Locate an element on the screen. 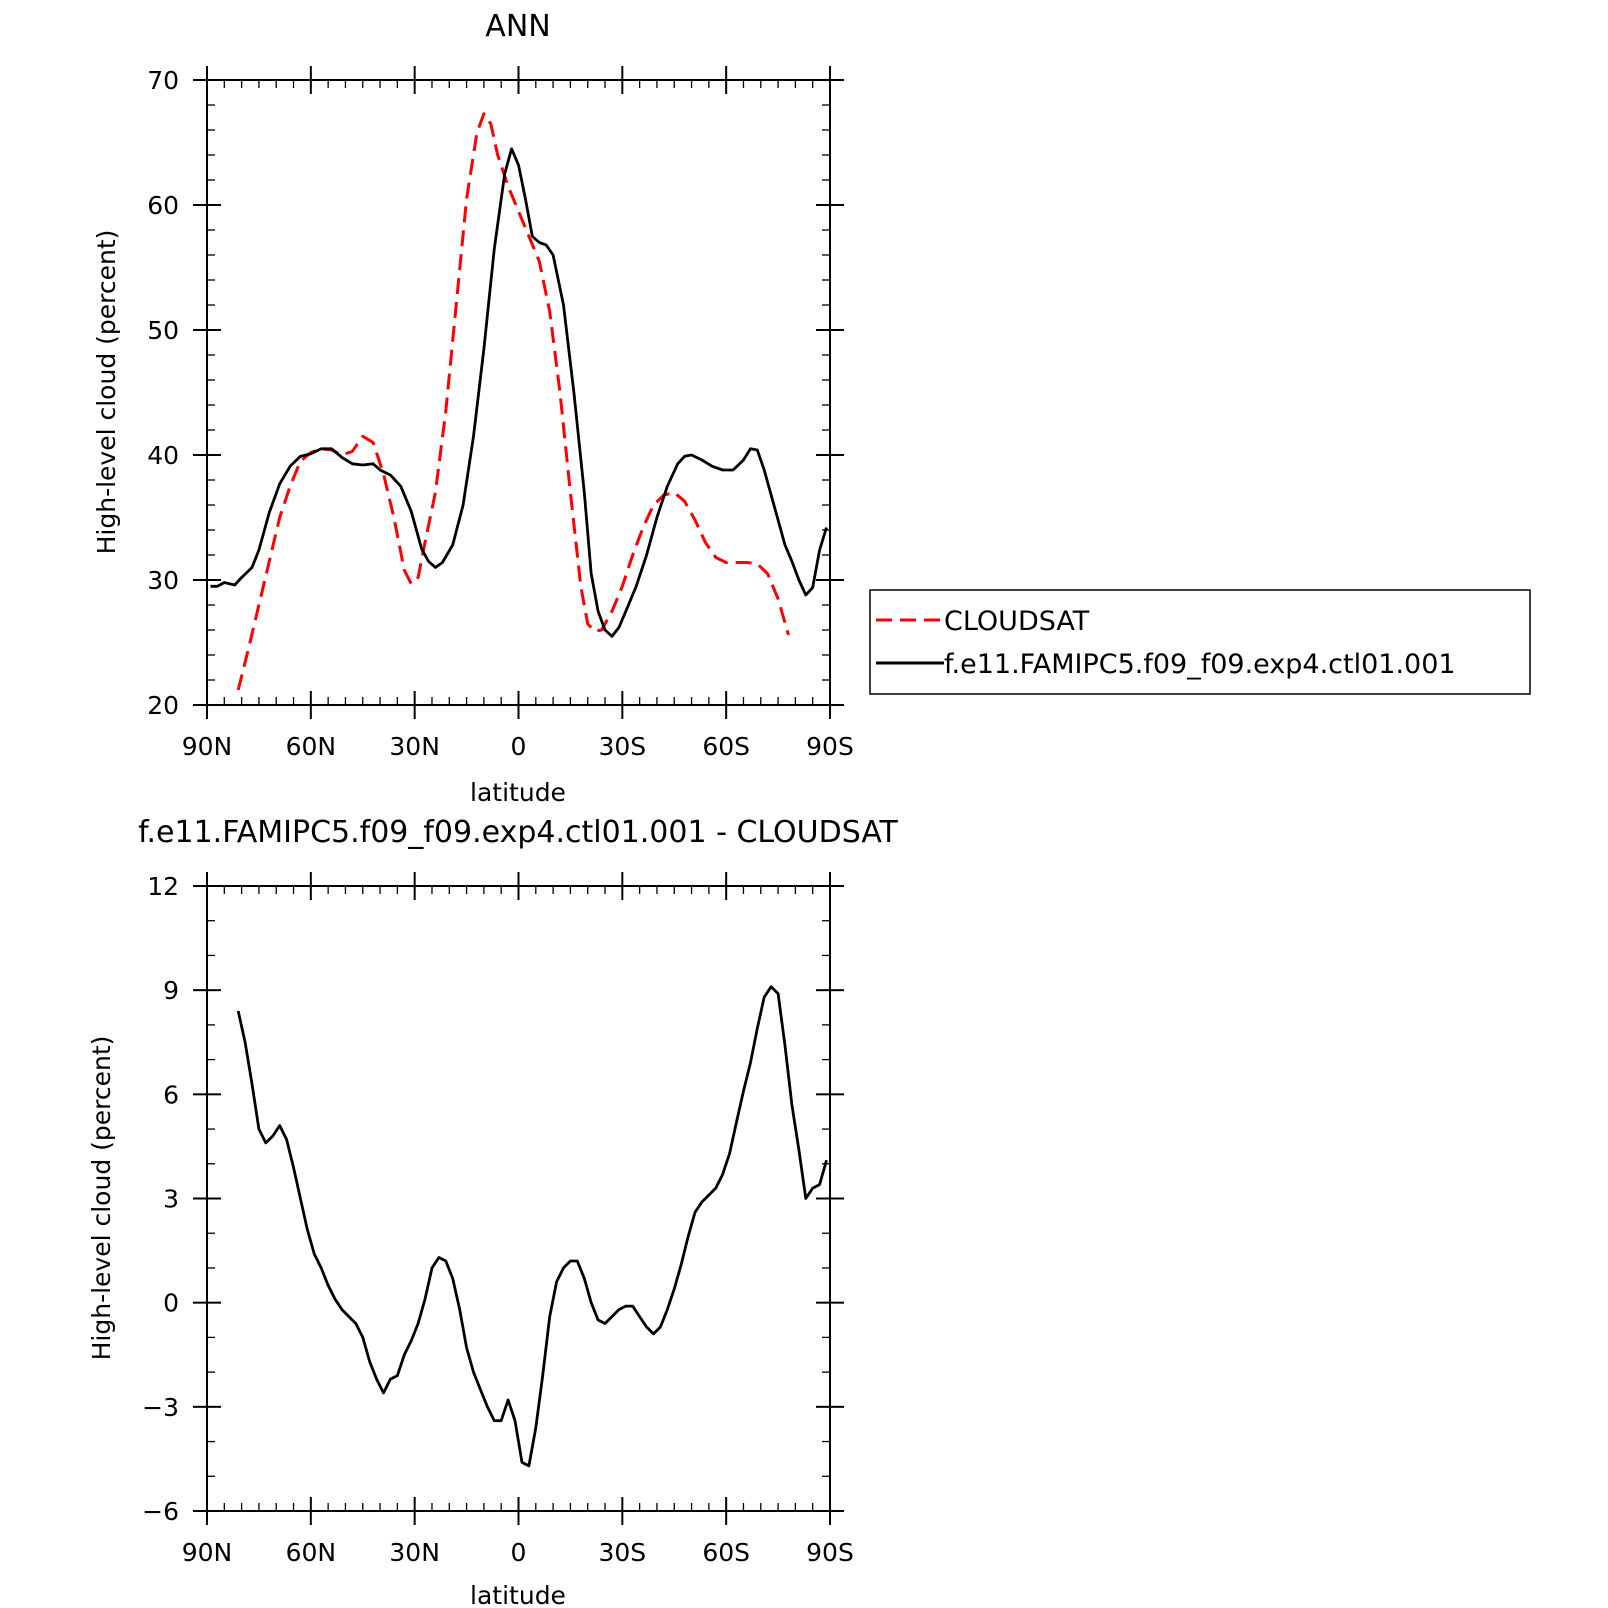 The width and height of the screenshot is (1608, 1608). y-tick-label: −3 is located at coordinates (160, 1407).